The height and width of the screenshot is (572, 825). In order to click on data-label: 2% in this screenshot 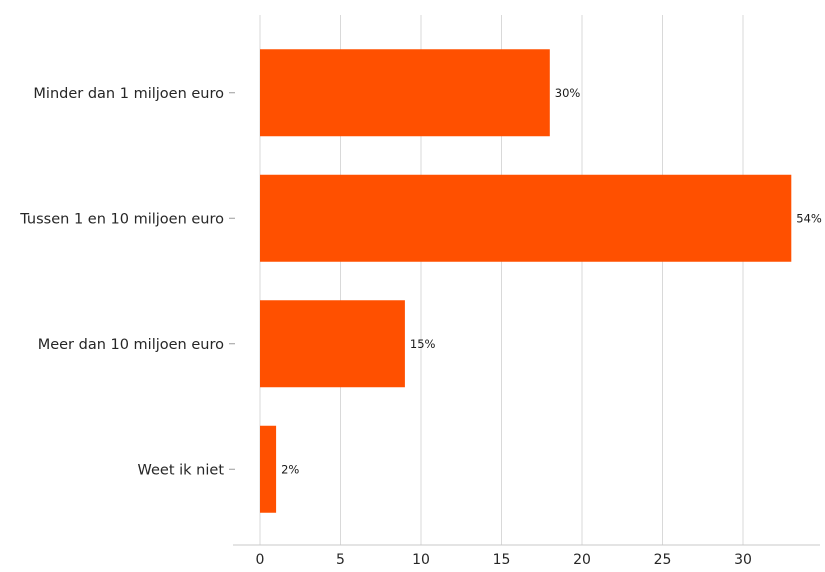, I will do `click(290, 469)`.